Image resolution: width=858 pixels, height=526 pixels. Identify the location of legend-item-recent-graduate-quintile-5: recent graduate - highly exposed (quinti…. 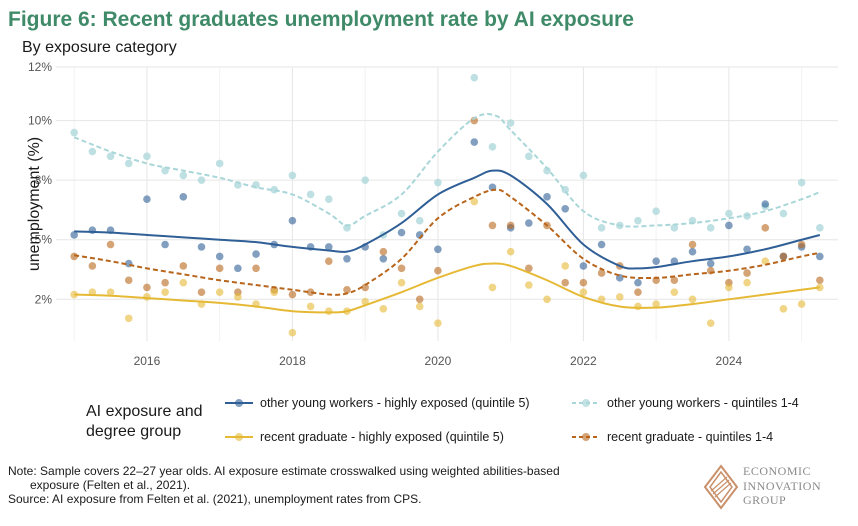
(364, 437).